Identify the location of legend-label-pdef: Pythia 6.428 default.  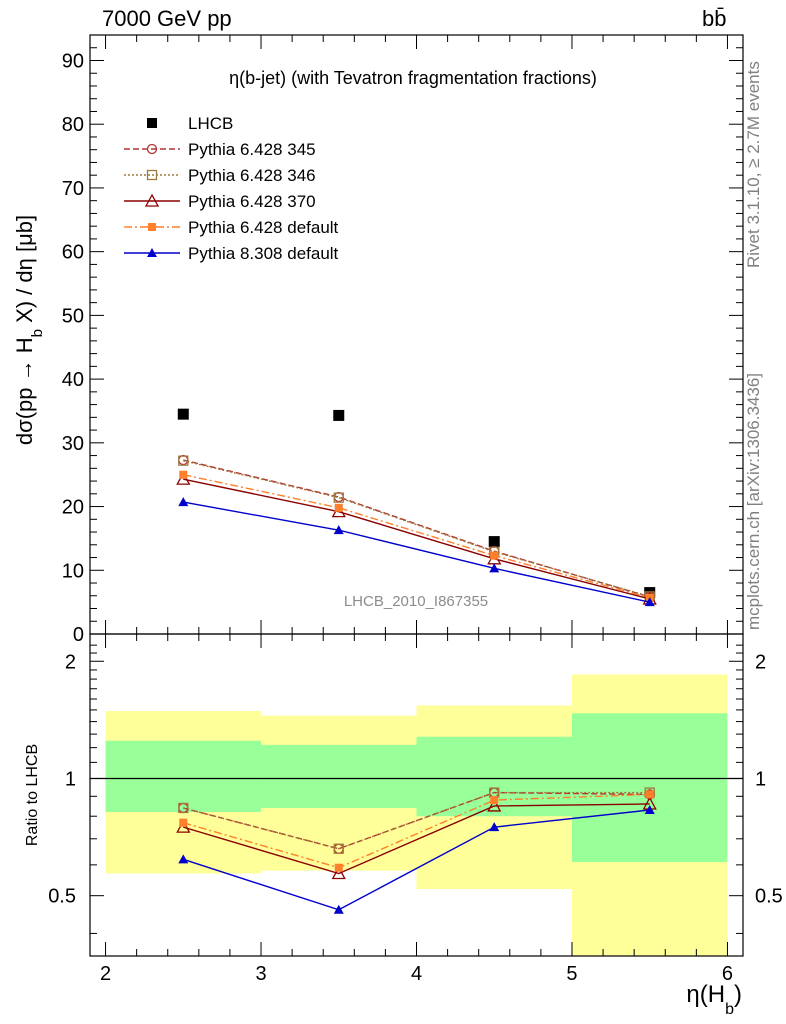
(263, 227).